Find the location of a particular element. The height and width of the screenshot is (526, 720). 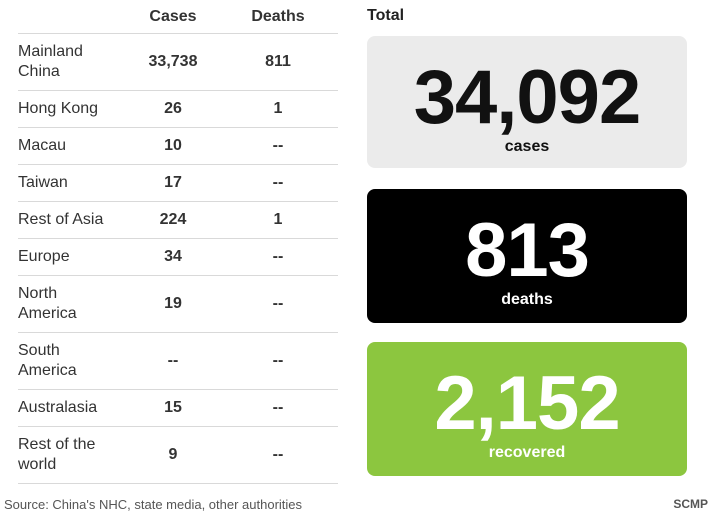

region-name-line: South is located at coordinates (39, 350).